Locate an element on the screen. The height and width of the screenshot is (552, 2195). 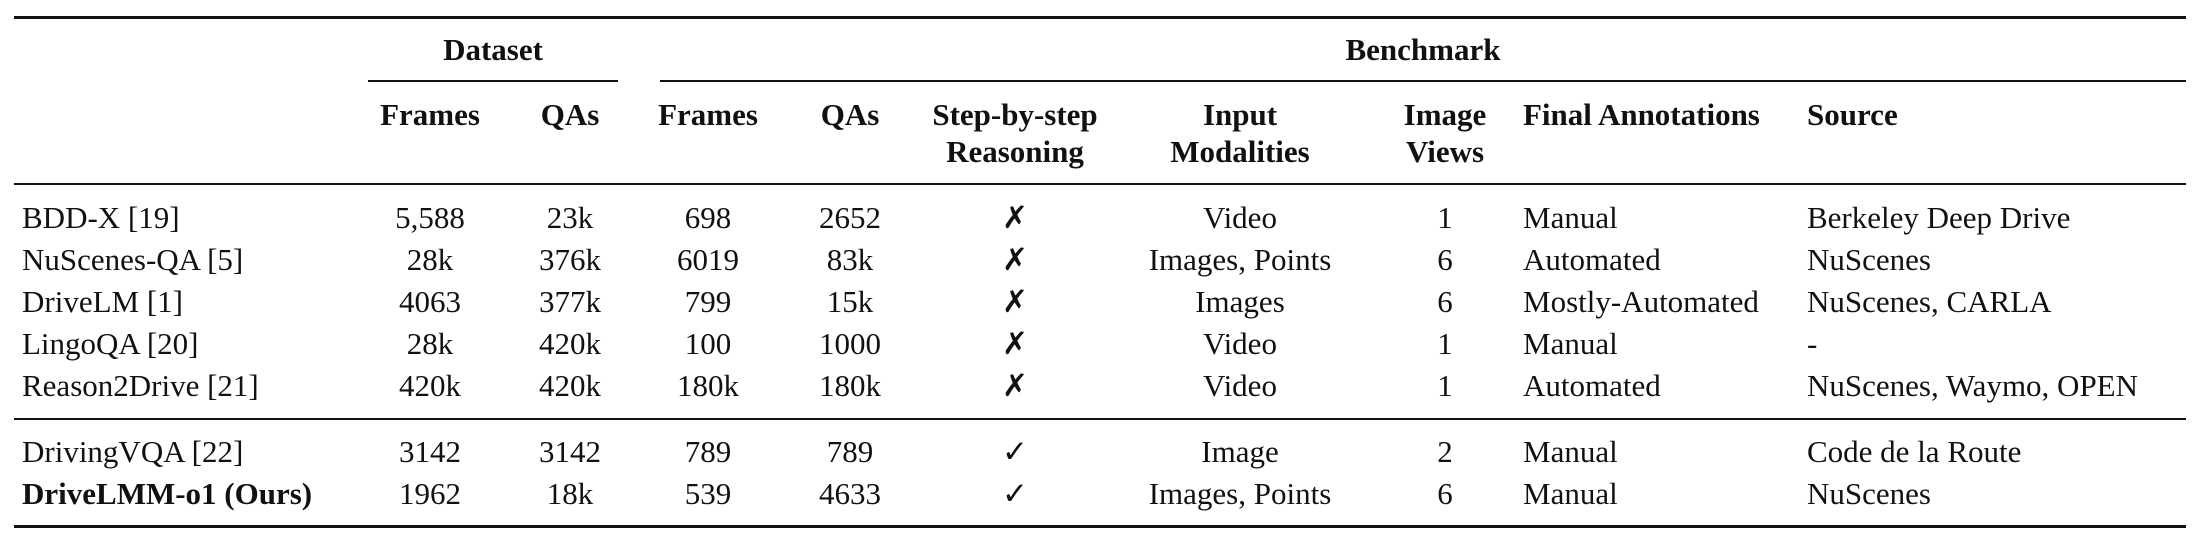
cell-bm-qas: 180k is located at coordinates (850, 385).